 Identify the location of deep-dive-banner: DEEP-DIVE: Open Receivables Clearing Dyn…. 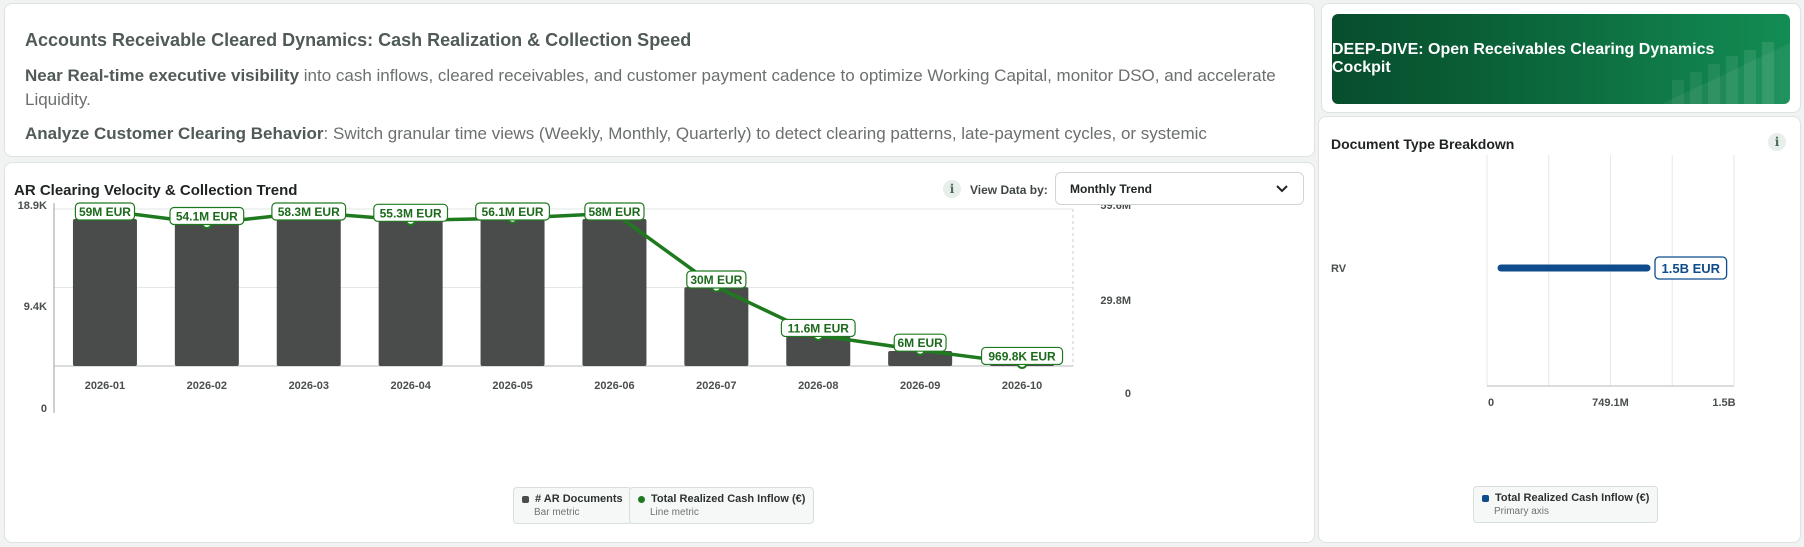
(1561, 59).